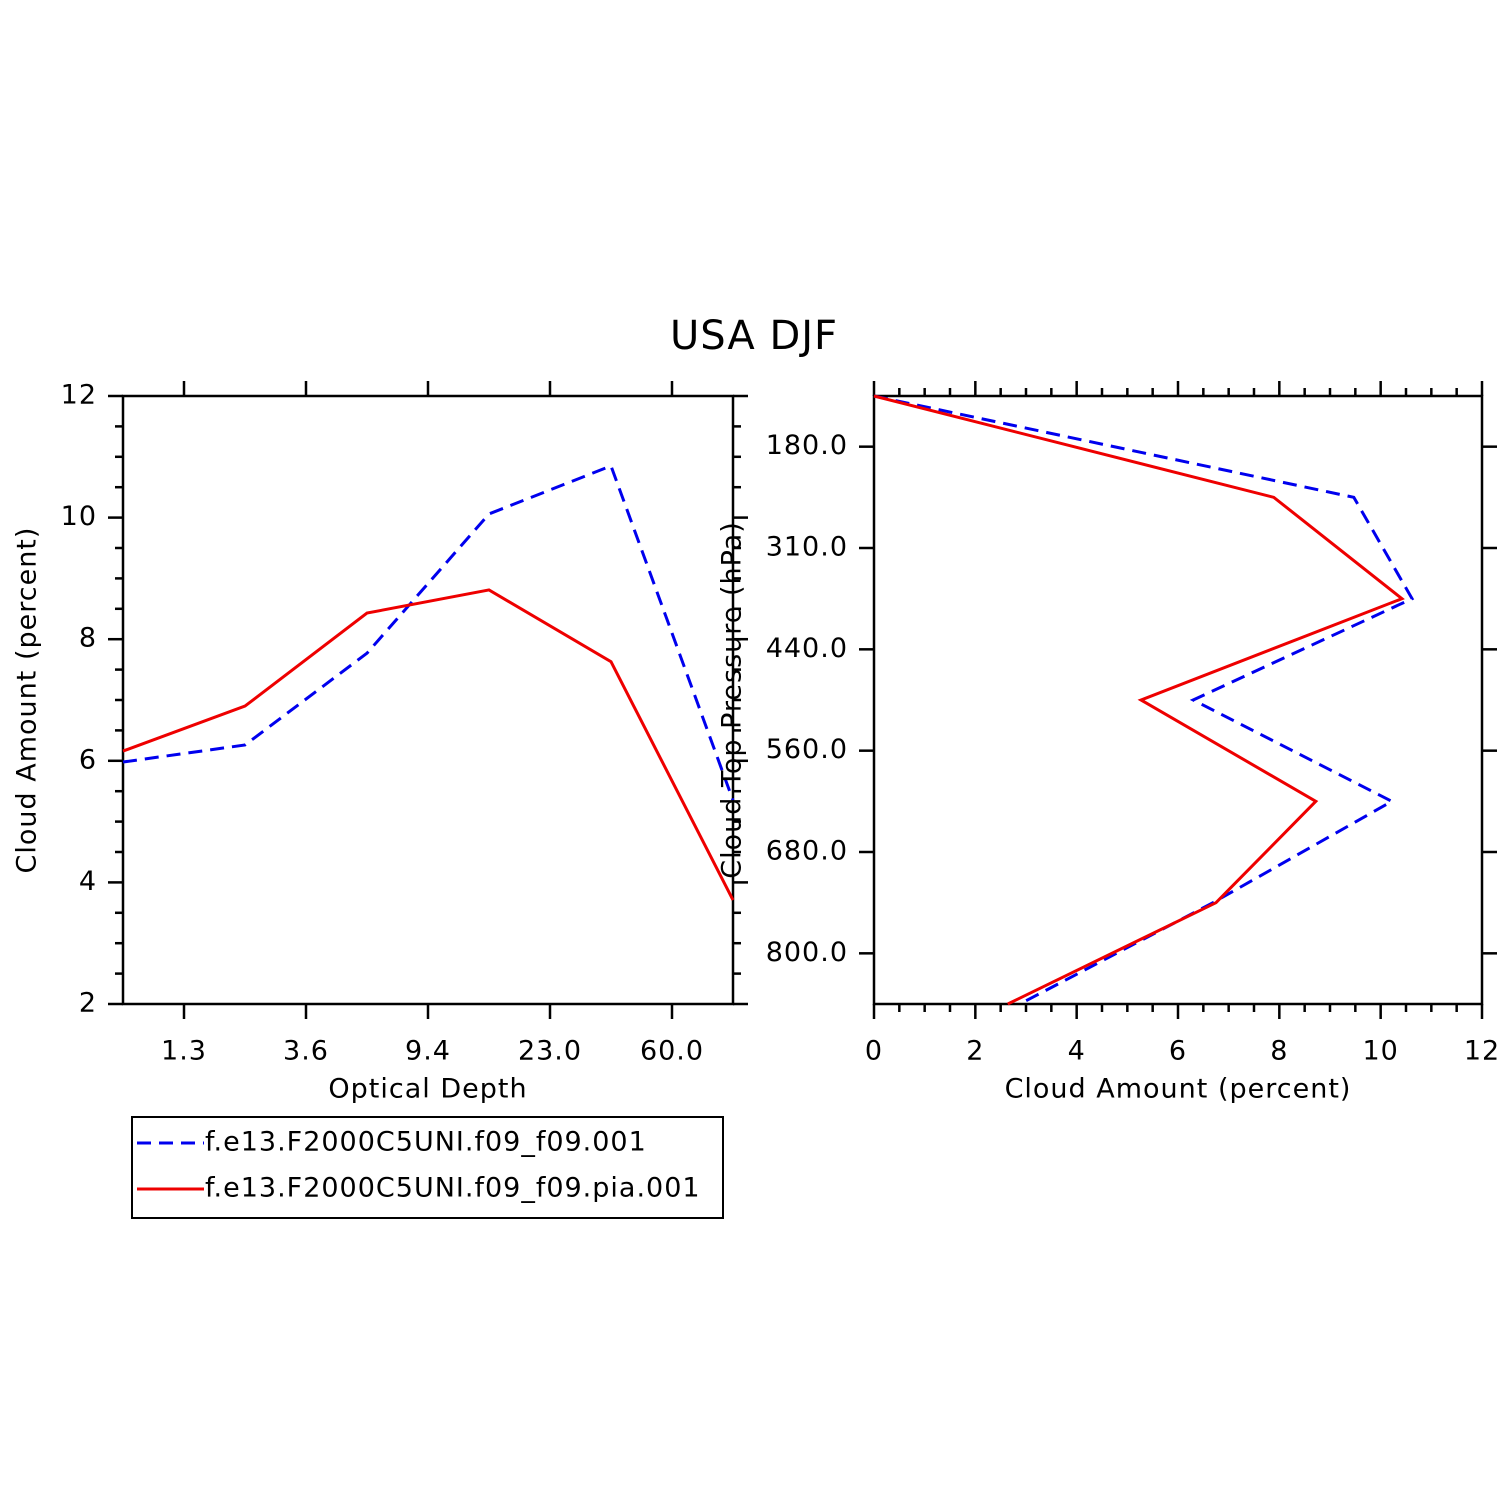  I want to click on x-tick-label: 1.3, so click(184, 1051).